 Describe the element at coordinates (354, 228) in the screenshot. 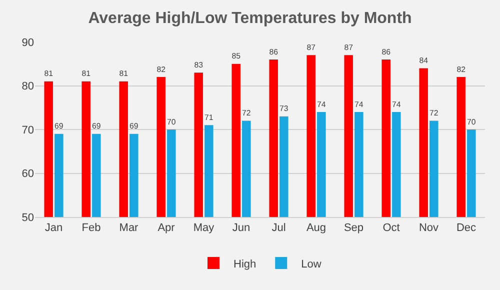

I see `x-tick-label: Sep` at that location.